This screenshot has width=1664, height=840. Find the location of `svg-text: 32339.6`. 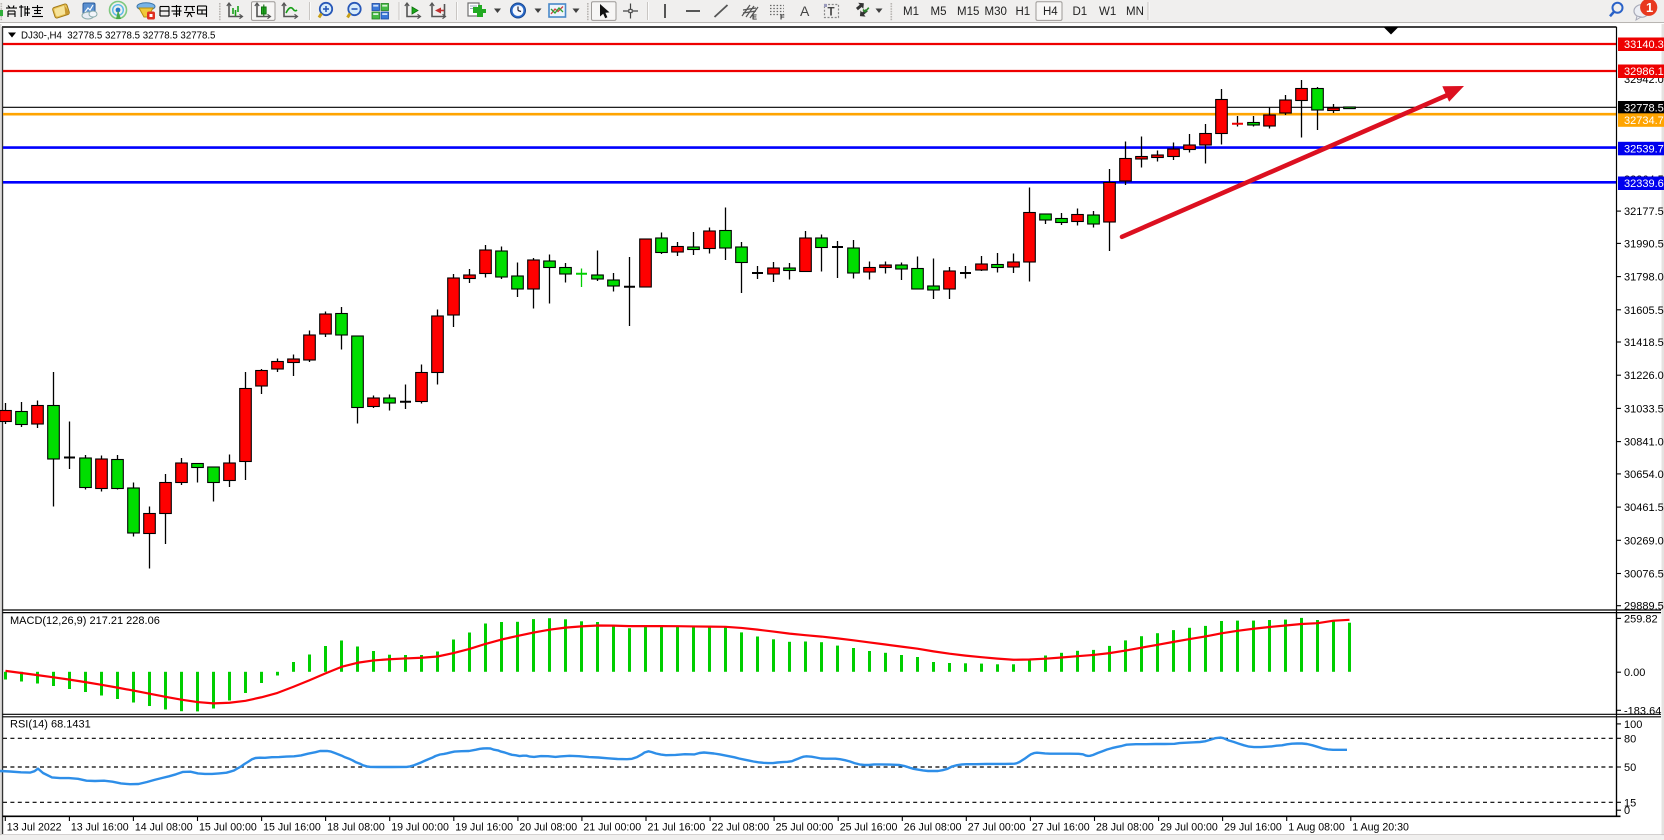

svg-text: 32339.6 is located at coordinates (1644, 184).